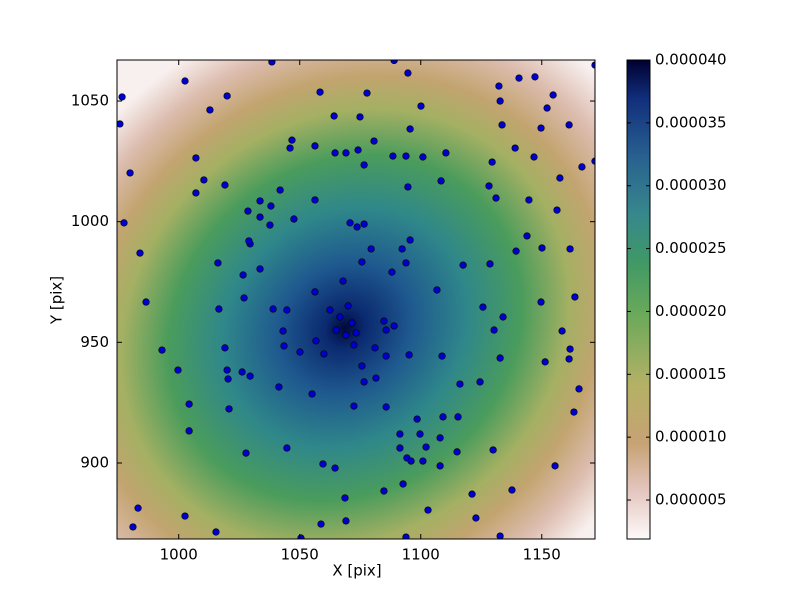  What do you see at coordinates (691, 311) in the screenshot?
I see `colorbar-tick-label: 0.000020` at bounding box center [691, 311].